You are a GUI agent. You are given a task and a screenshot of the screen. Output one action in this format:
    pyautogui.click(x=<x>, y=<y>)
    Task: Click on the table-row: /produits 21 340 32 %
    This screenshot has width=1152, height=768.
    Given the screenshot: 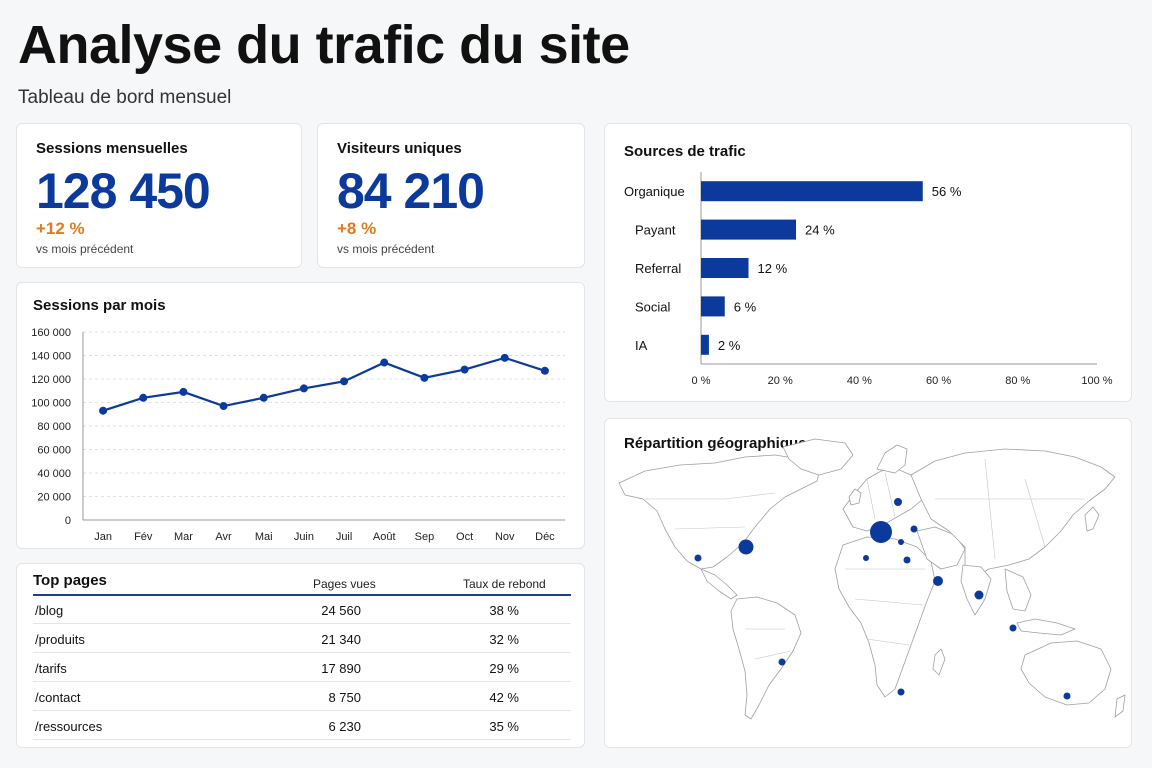 What is the action you would take?
    pyautogui.click(x=302, y=638)
    